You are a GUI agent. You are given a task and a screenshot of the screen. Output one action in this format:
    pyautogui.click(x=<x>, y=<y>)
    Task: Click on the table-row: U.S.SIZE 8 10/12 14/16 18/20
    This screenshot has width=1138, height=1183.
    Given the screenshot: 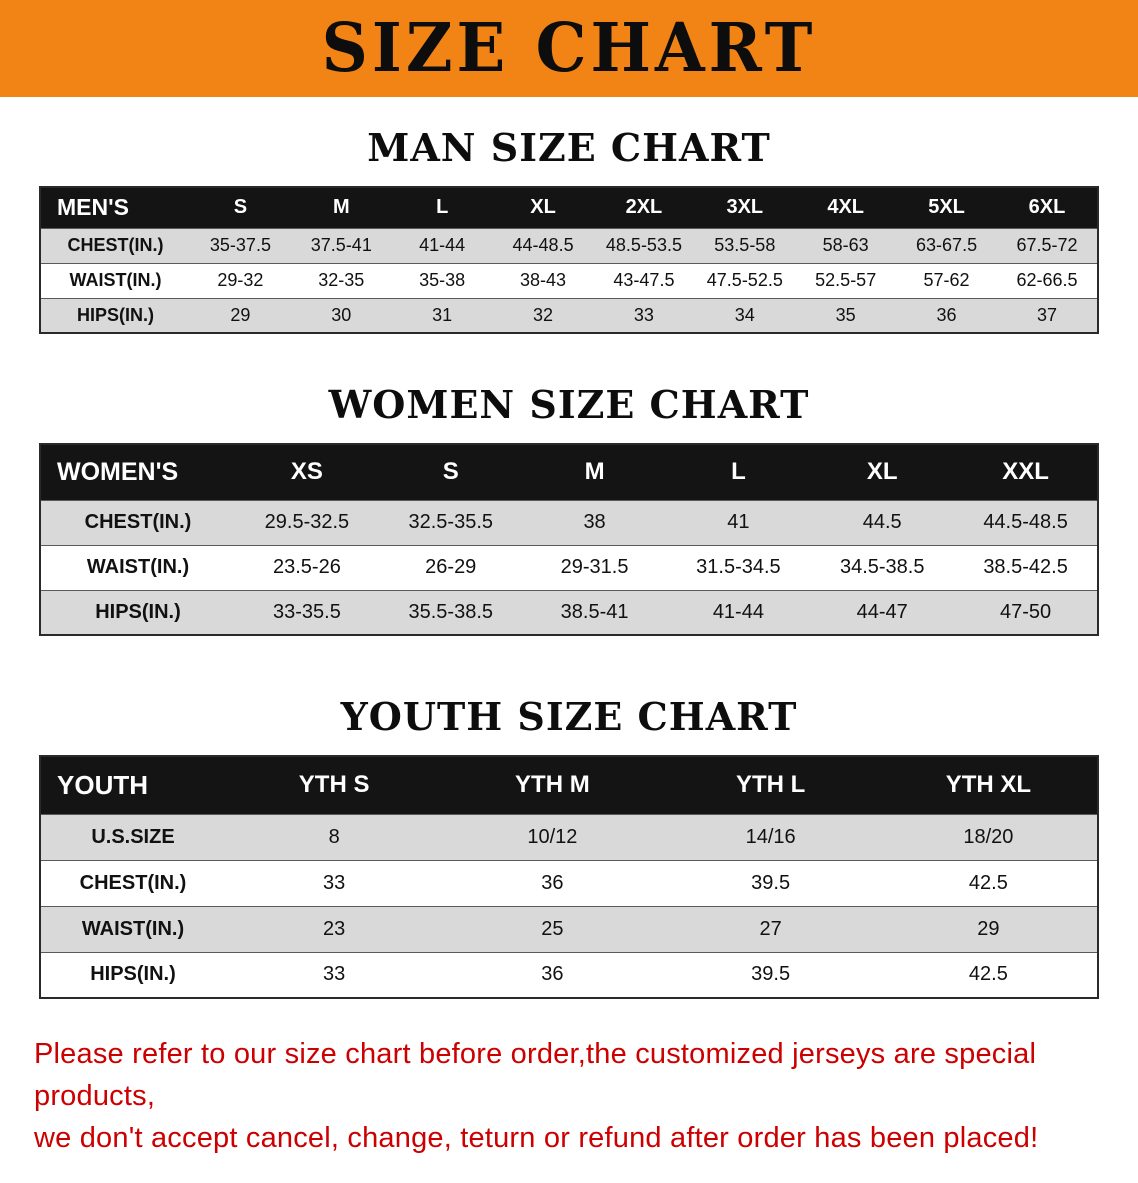 What is the action you would take?
    pyautogui.click(x=569, y=837)
    